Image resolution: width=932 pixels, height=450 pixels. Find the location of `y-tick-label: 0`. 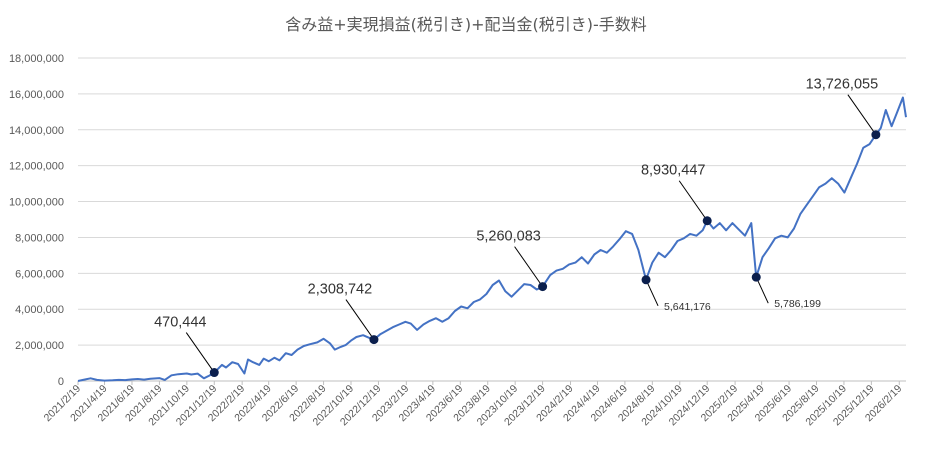

y-tick-label: 0 is located at coordinates (61, 382).